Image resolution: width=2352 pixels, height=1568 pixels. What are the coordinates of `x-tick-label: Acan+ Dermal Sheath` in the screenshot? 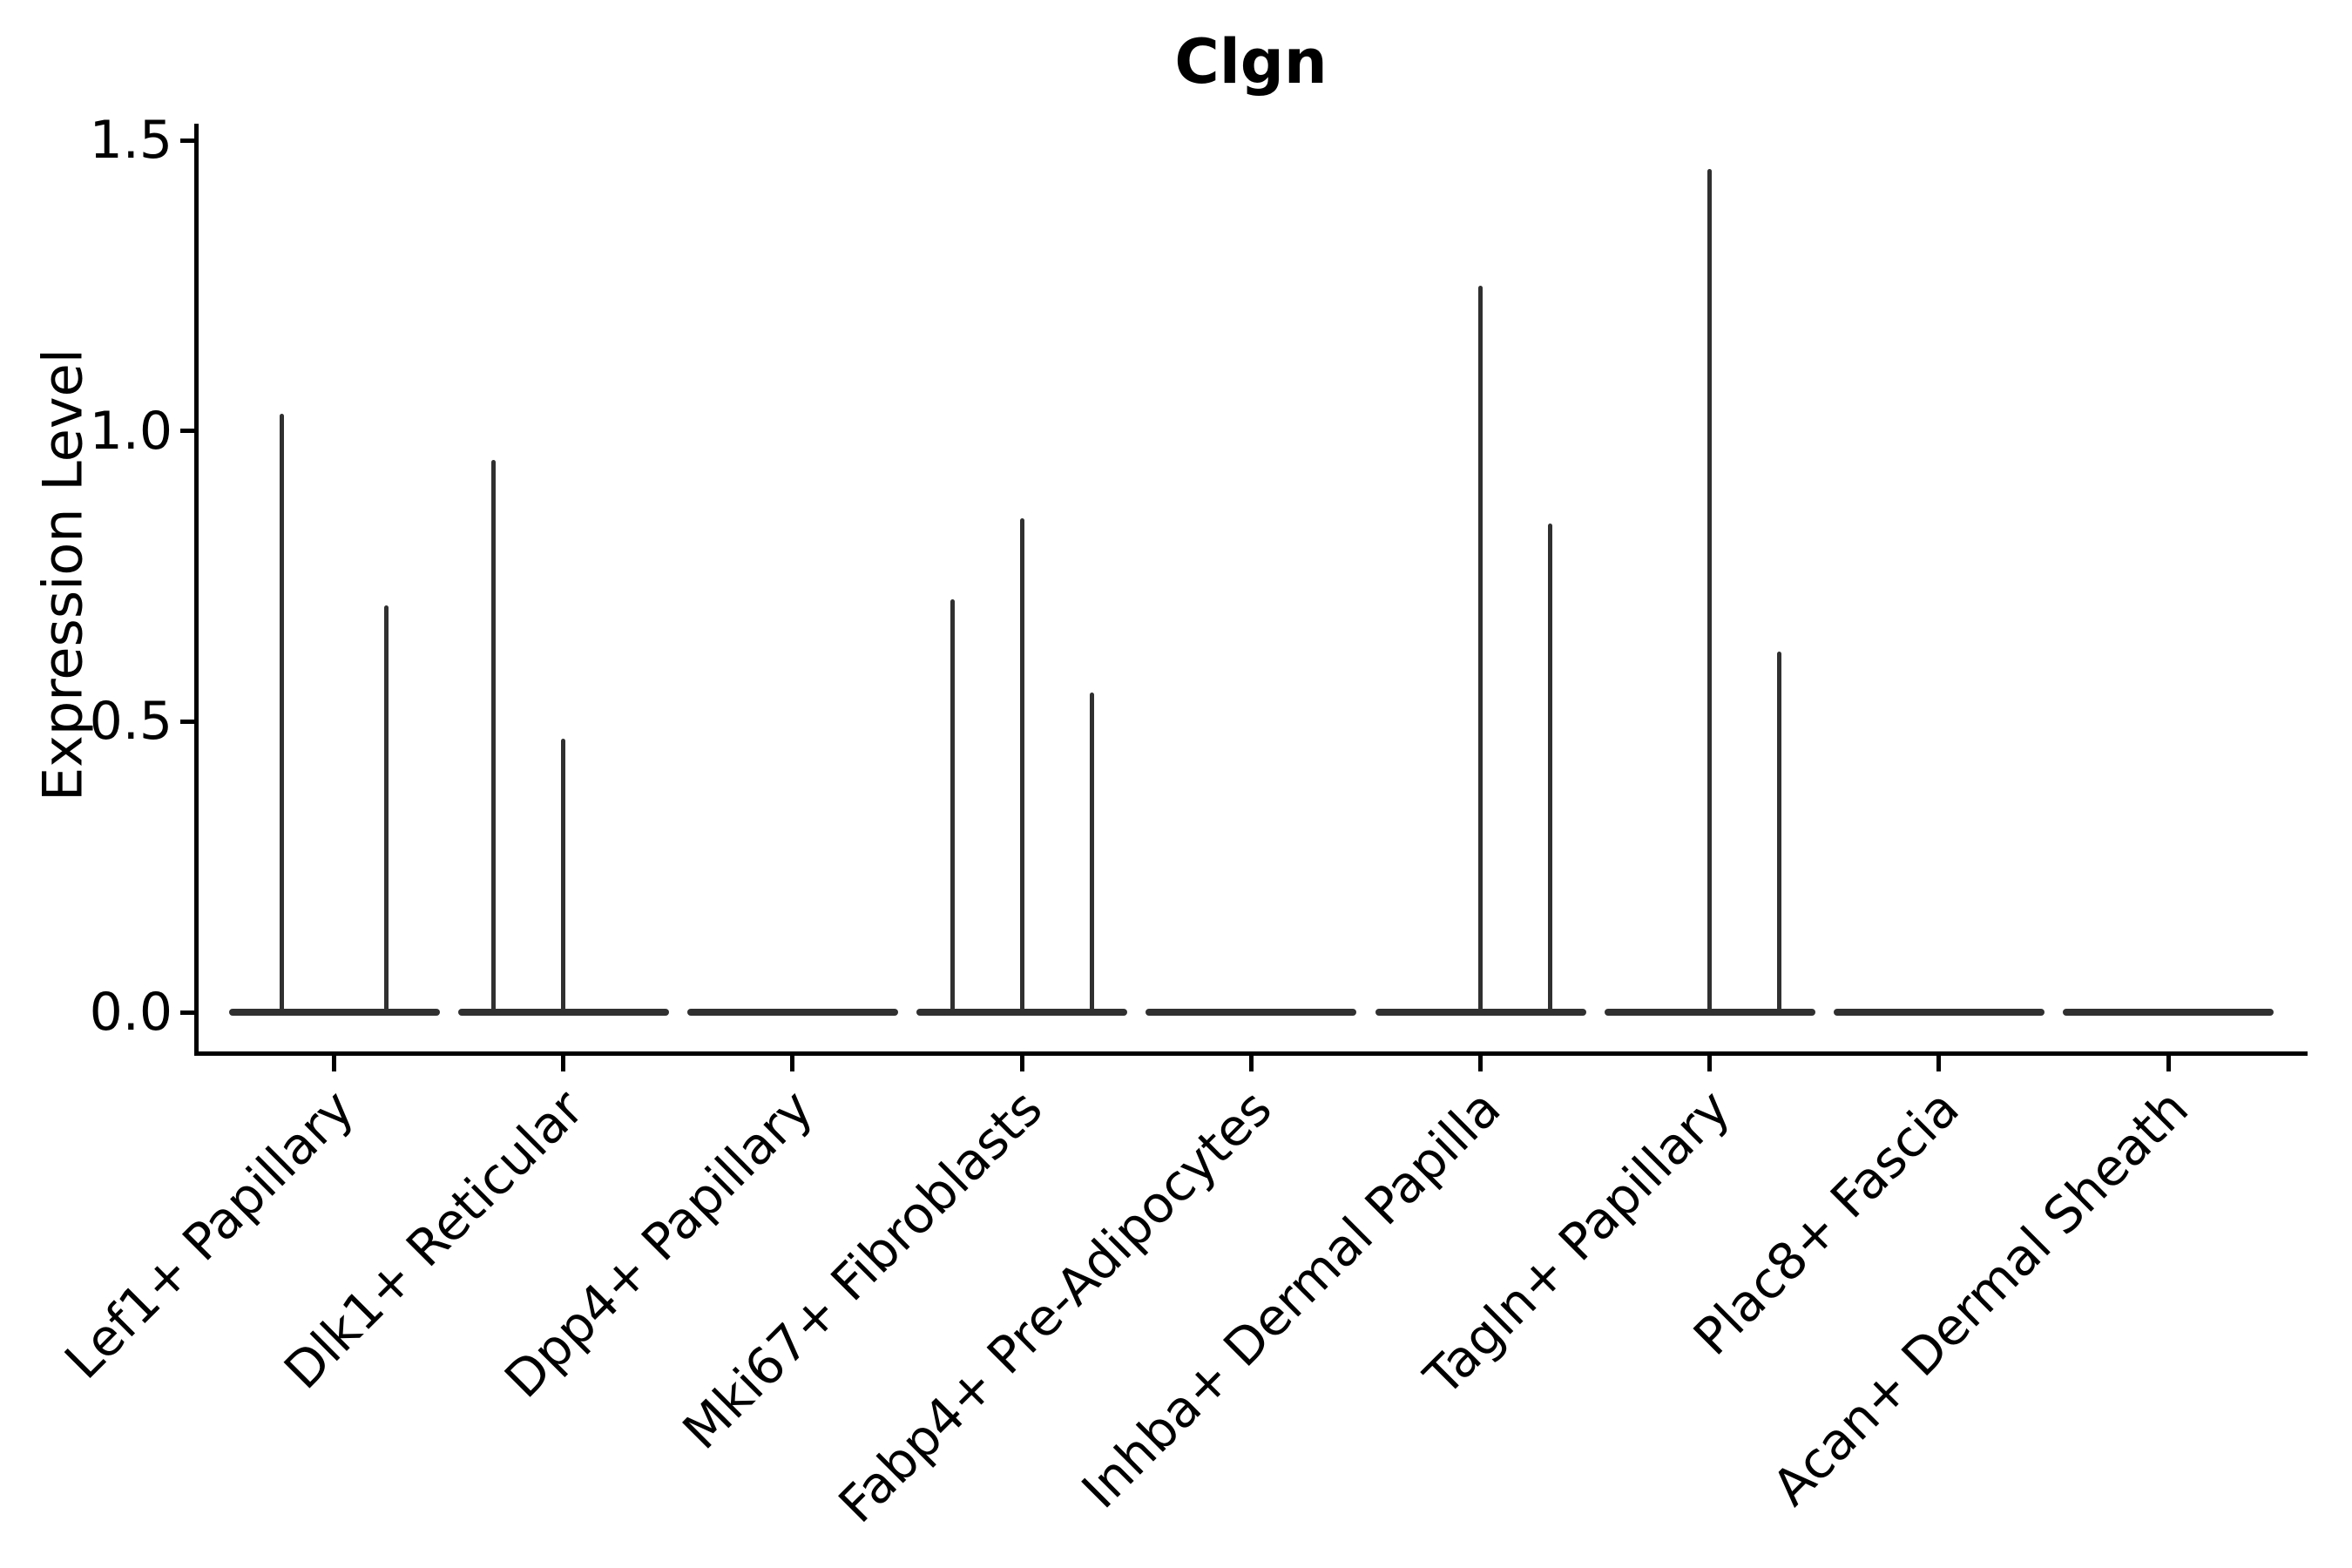 It's located at (1981, 1297).